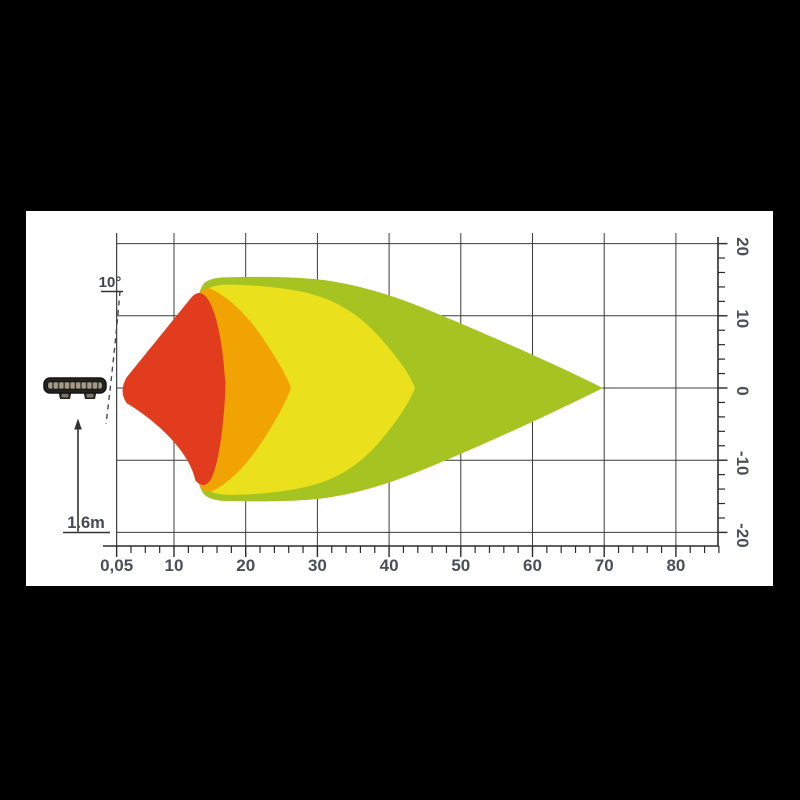 The width and height of the screenshot is (800, 800). I want to click on x-tick-label: 70, so click(604, 565).